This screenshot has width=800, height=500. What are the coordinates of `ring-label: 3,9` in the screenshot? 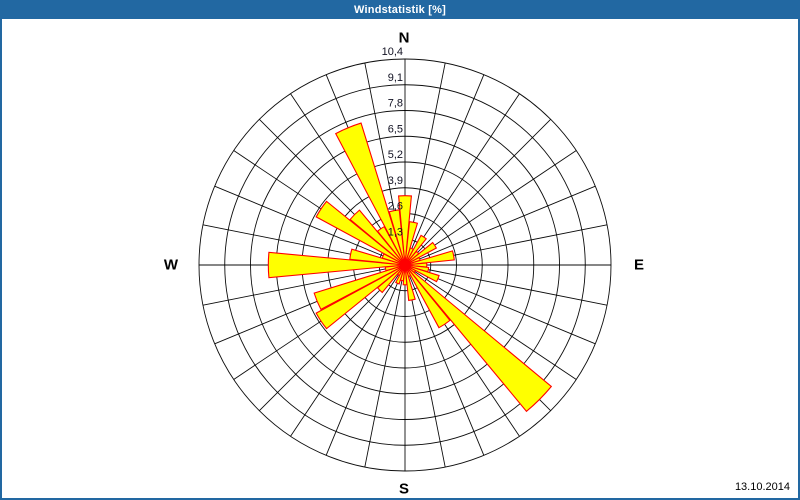 It's located at (395, 181).